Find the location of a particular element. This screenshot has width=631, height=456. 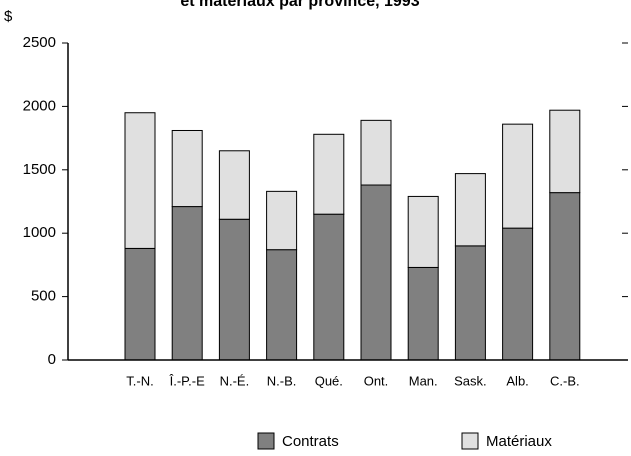

legend-label: Contrats is located at coordinates (310, 441).